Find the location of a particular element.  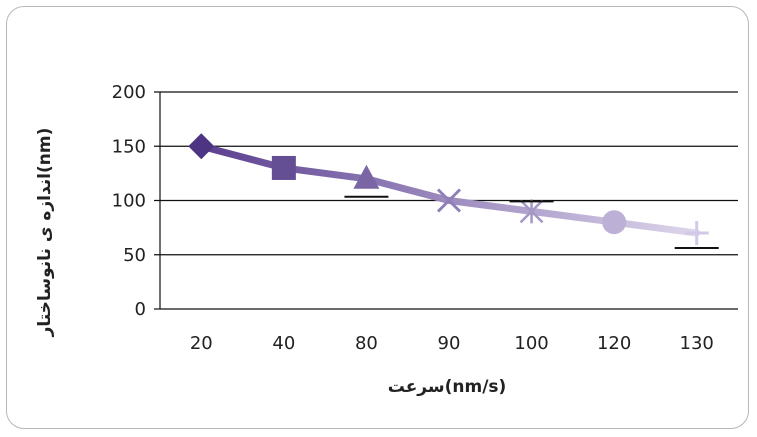

x-tick-label-90: 90 is located at coordinates (449, 343).